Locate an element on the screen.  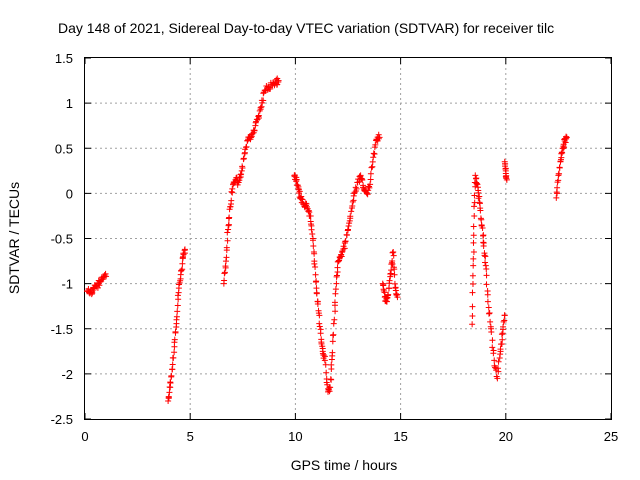
y-tick-label: 0.5 is located at coordinates (64, 148).